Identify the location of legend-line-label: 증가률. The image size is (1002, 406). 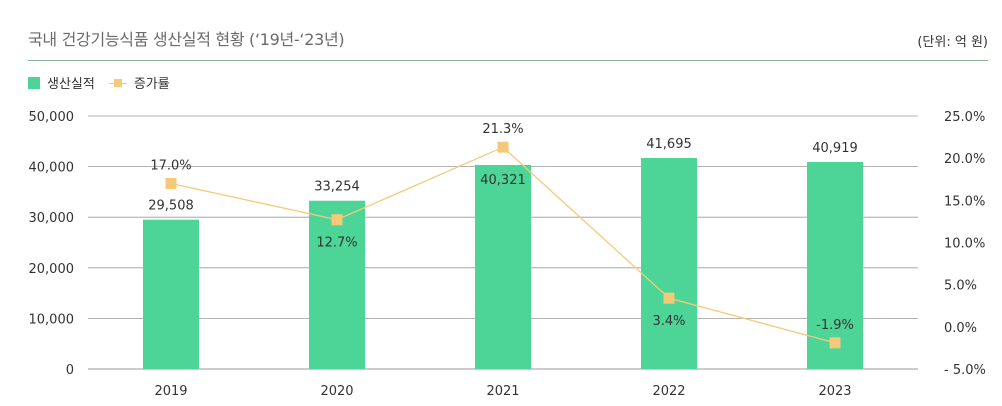
(151, 84).